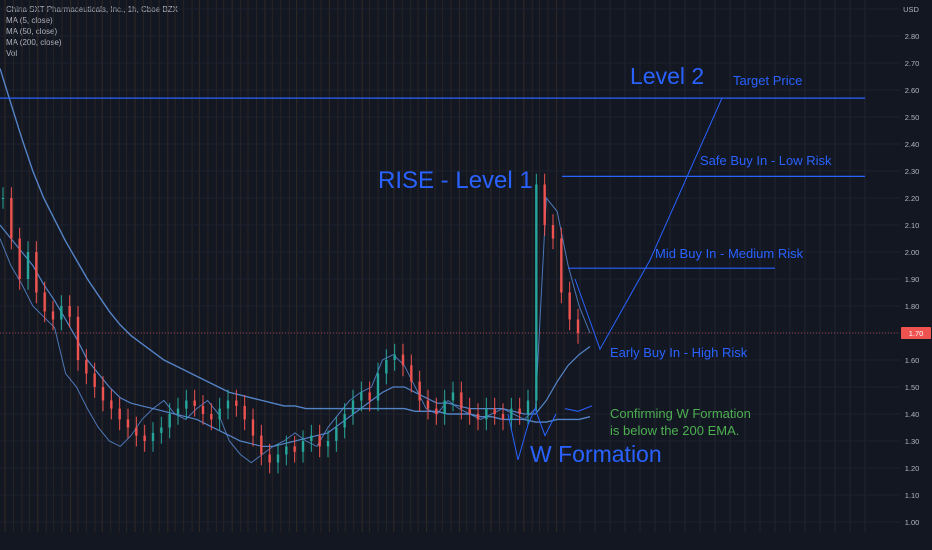 This screenshot has height=550, width=932. I want to click on confirm-path, so click(578, 408).